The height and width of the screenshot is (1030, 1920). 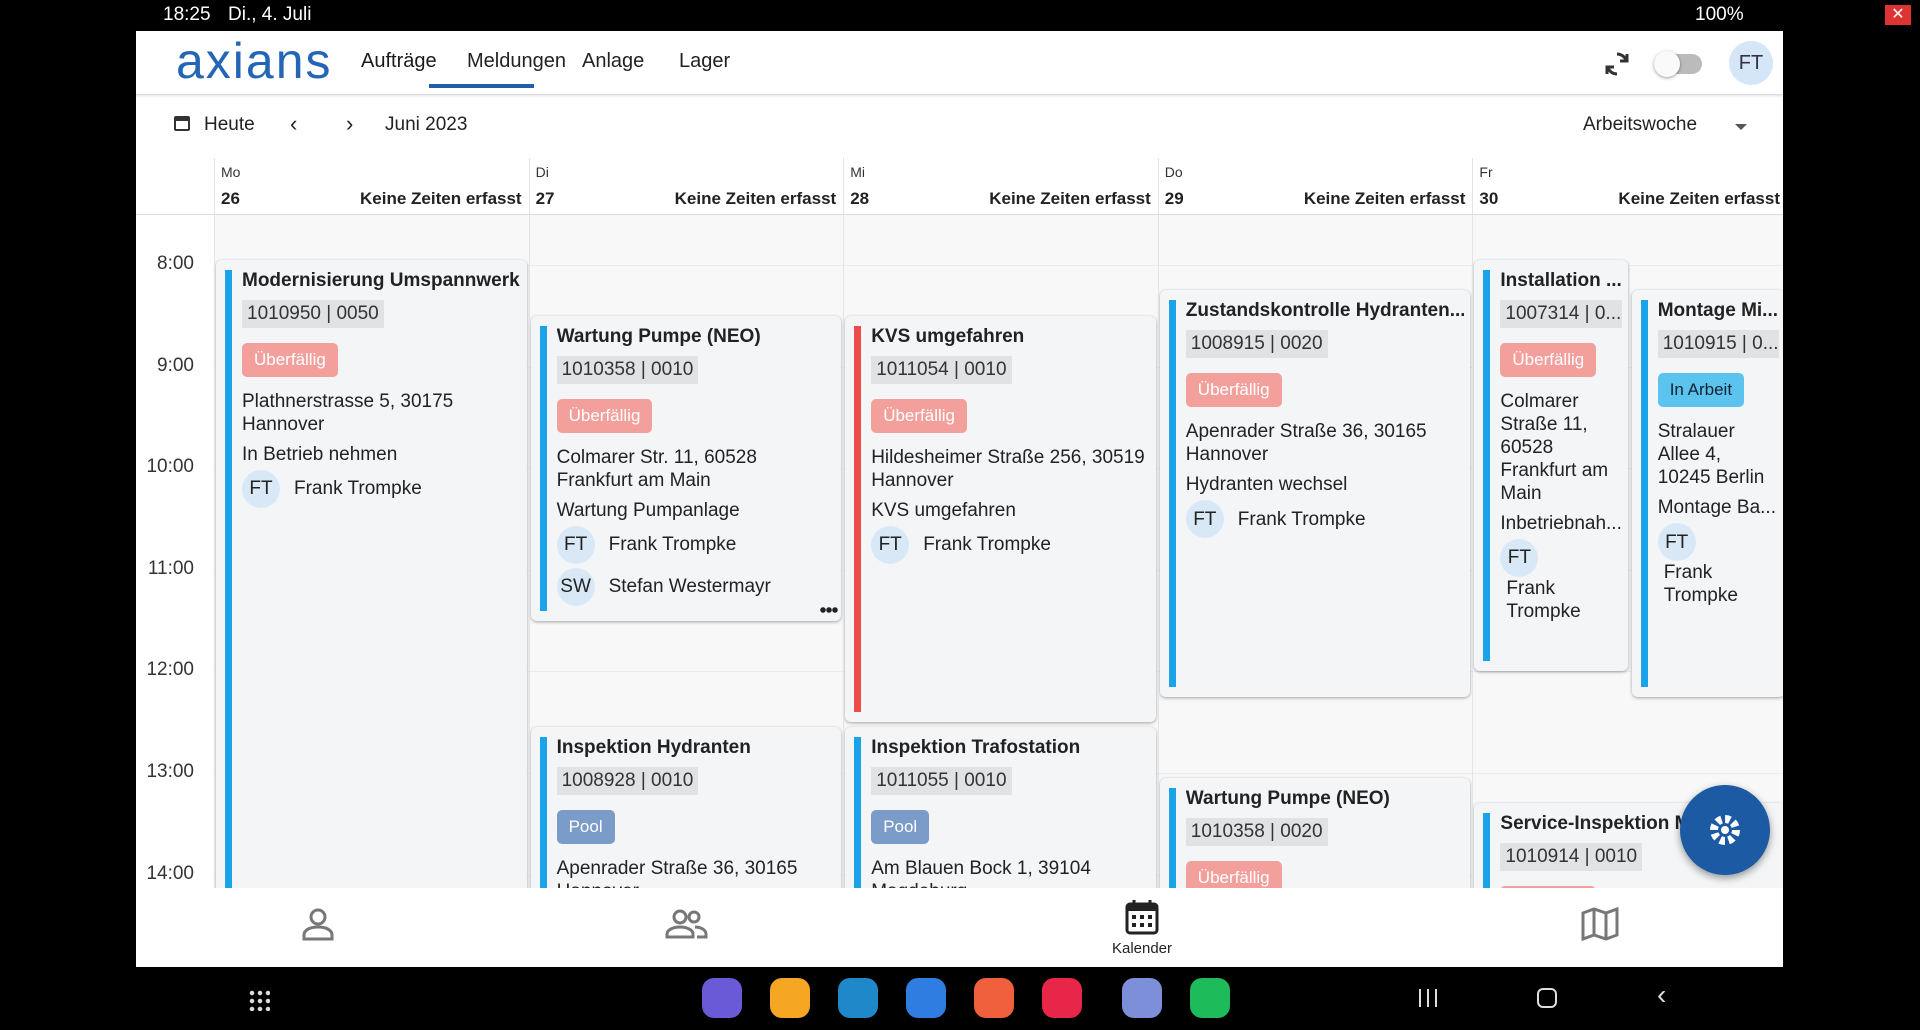 I want to click on weekday: Fr, so click(x=1486, y=172).